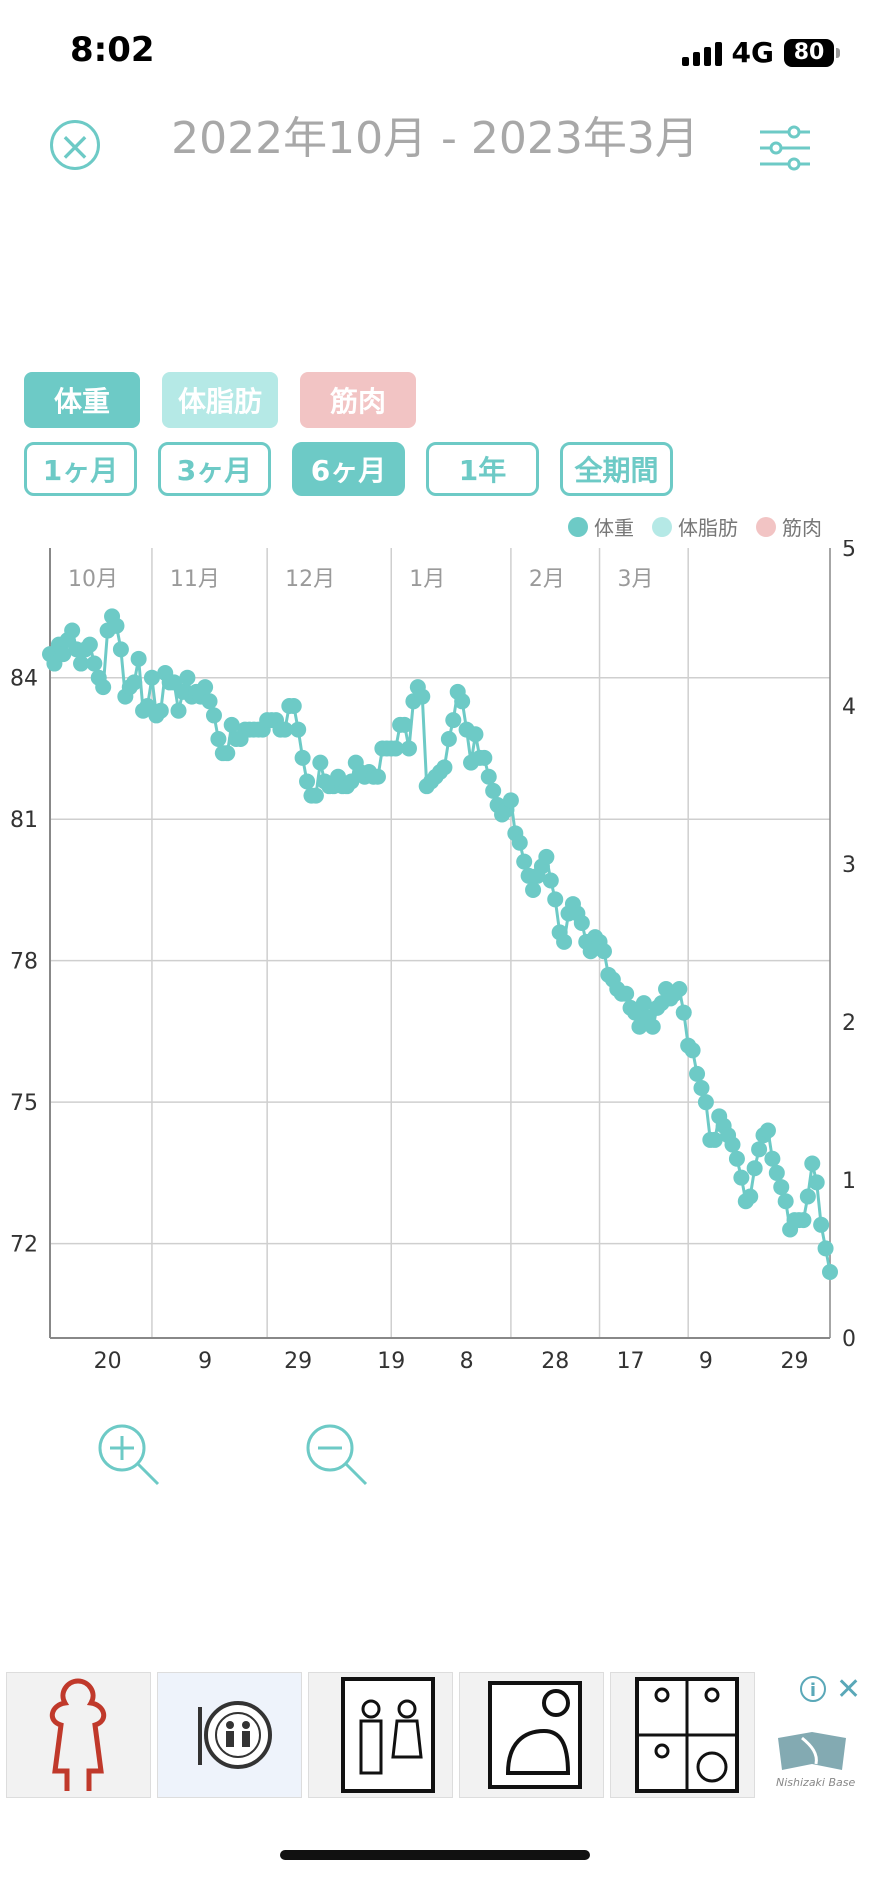 The height and width of the screenshot is (1884, 870). I want to click on header: × 2022年10月 - 2023年3月, so click(435, 145).